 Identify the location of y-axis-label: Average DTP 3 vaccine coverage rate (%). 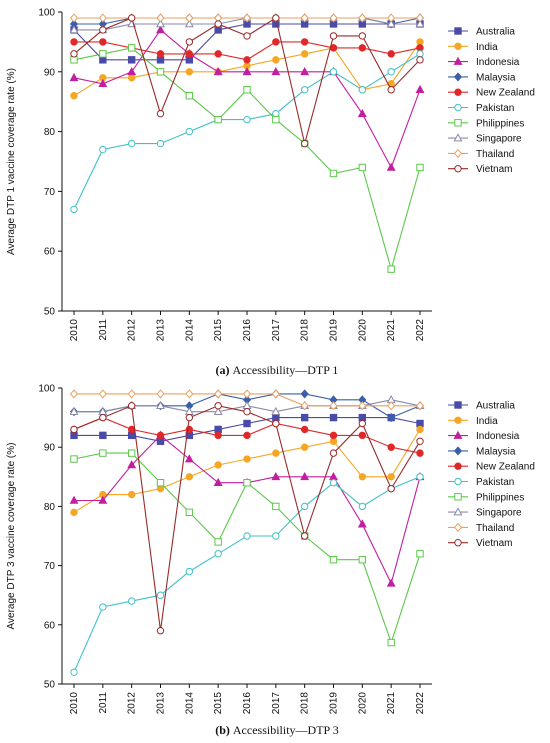
(11, 536).